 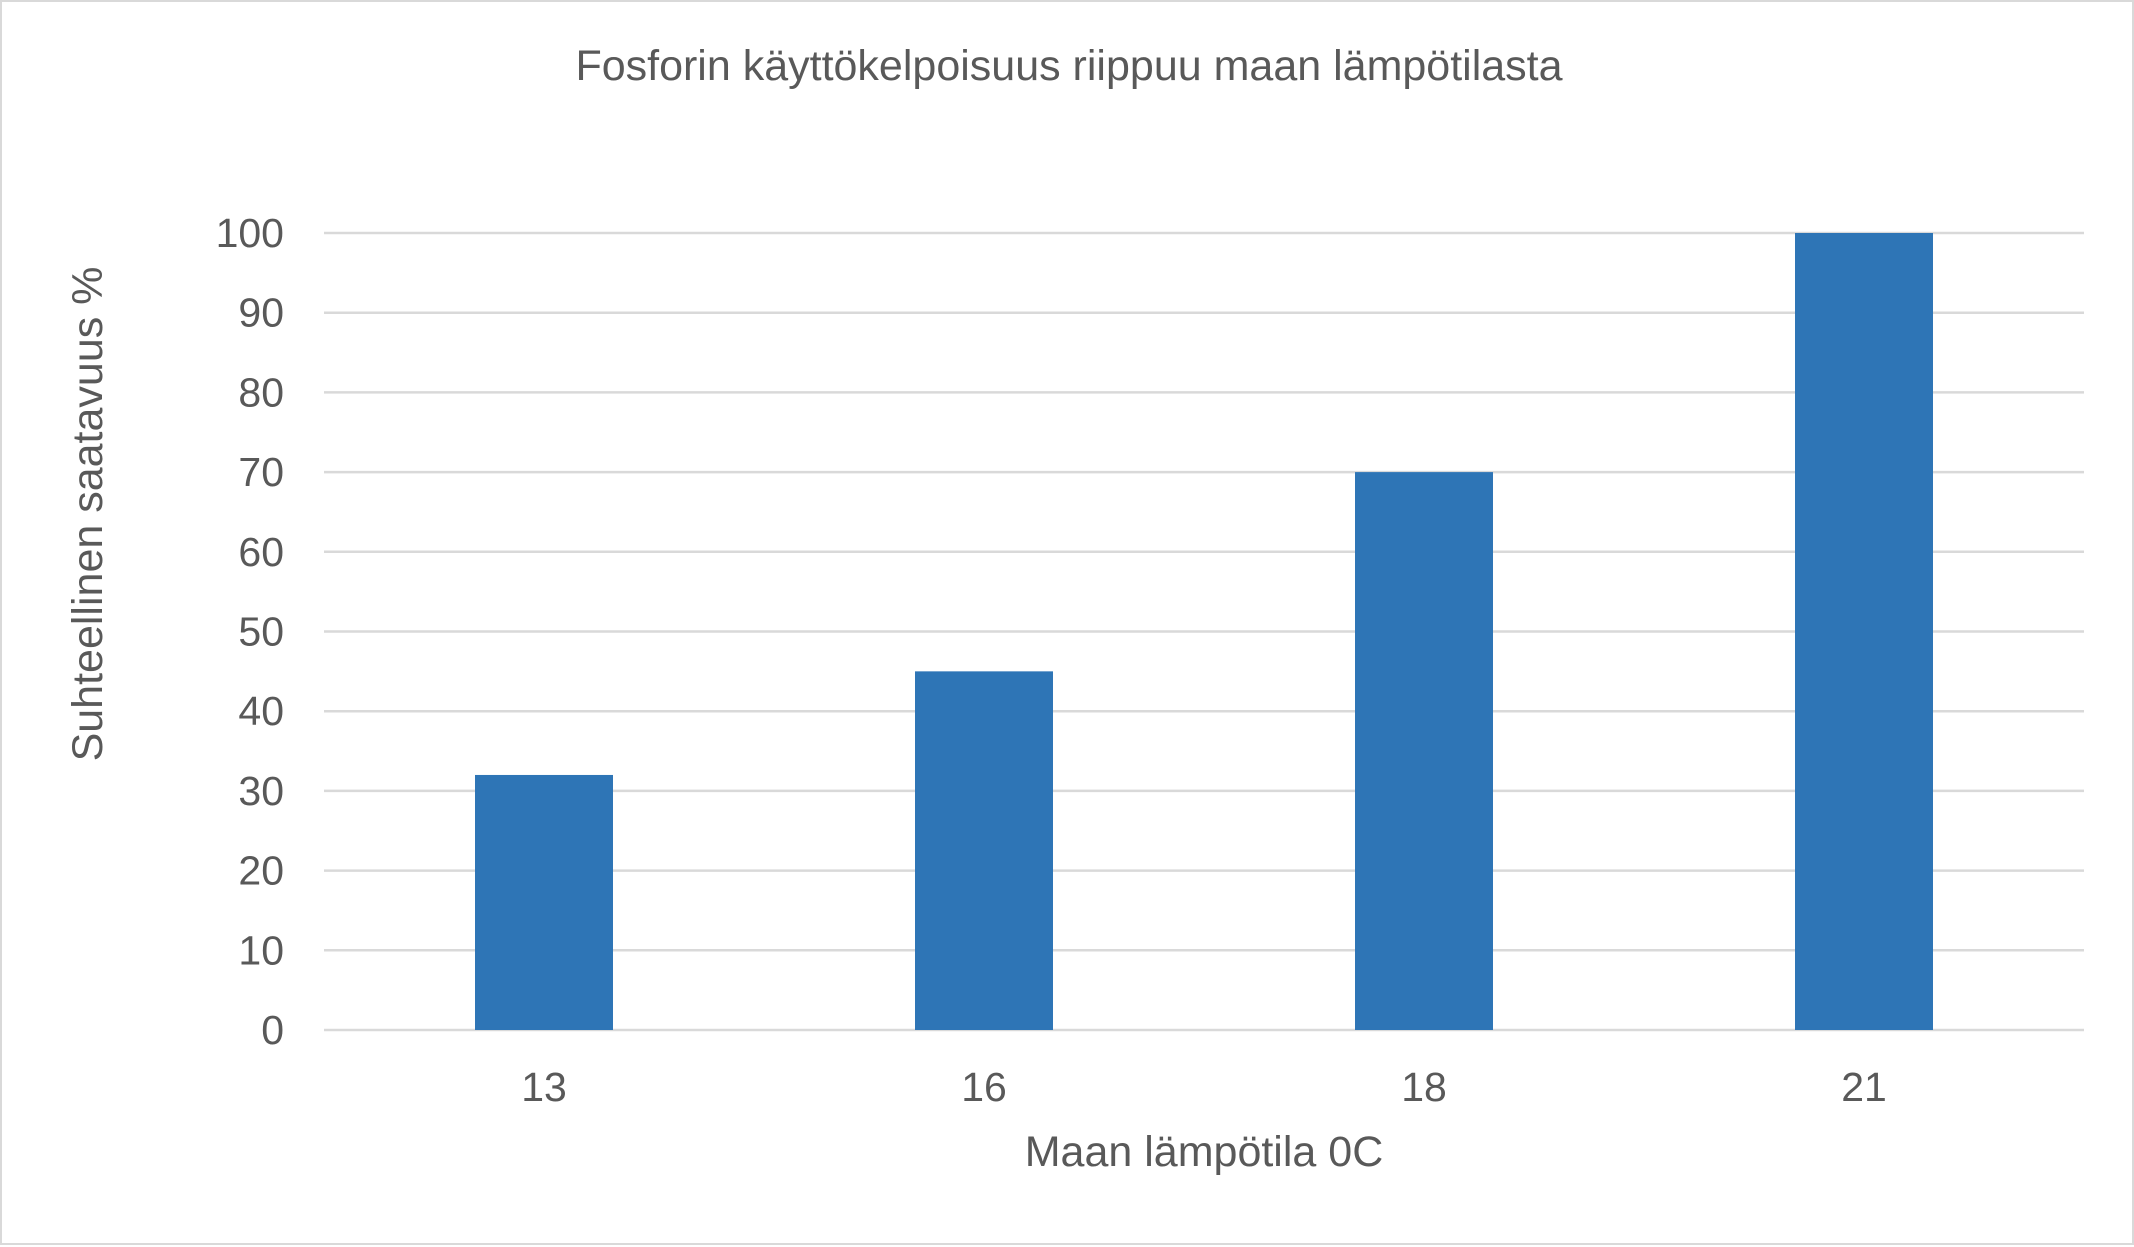 What do you see at coordinates (261, 791) in the screenshot?
I see `y-tick-label: 30` at bounding box center [261, 791].